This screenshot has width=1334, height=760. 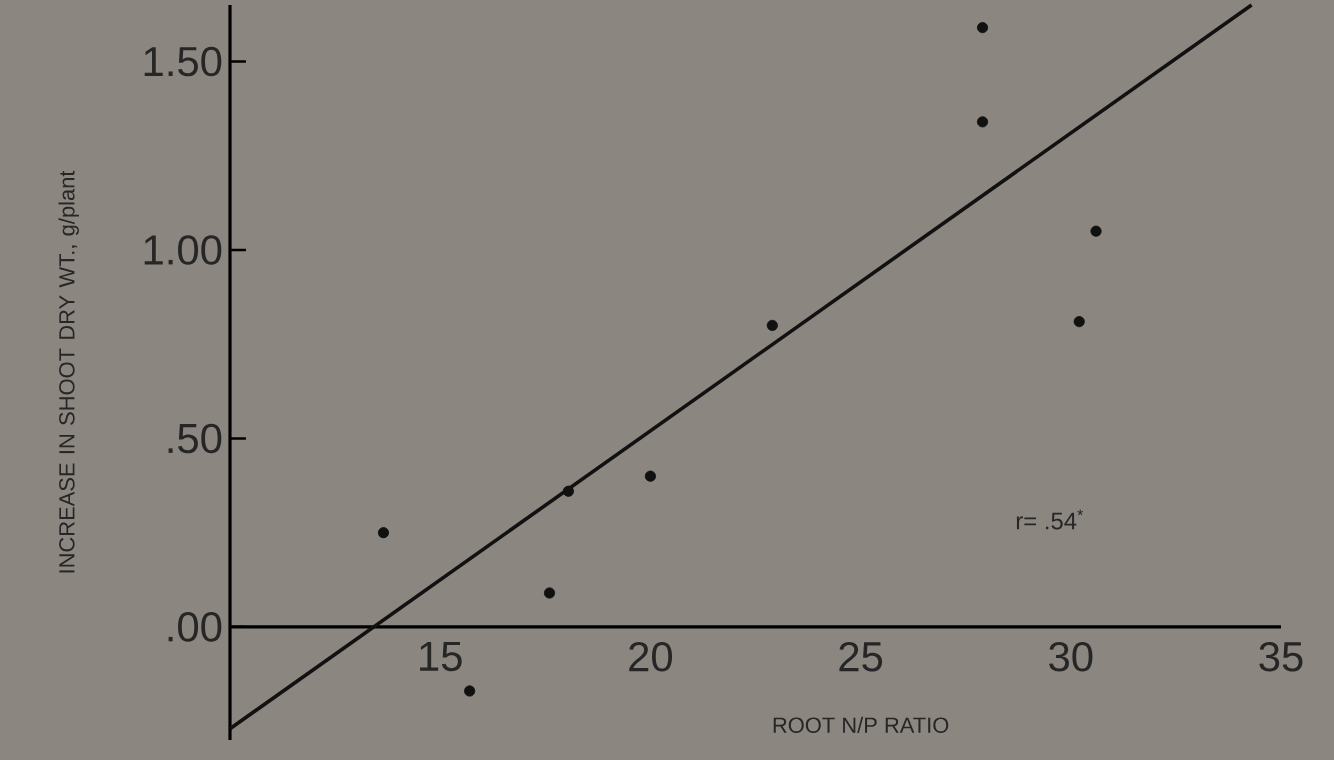 What do you see at coordinates (183, 61) in the screenshot?
I see `y-tick-label: 1.50` at bounding box center [183, 61].